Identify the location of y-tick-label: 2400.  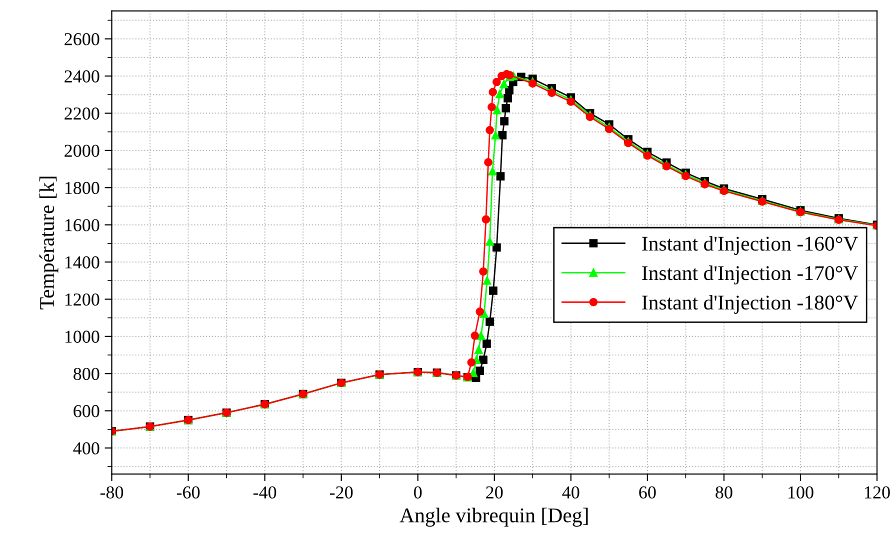
(82, 76).